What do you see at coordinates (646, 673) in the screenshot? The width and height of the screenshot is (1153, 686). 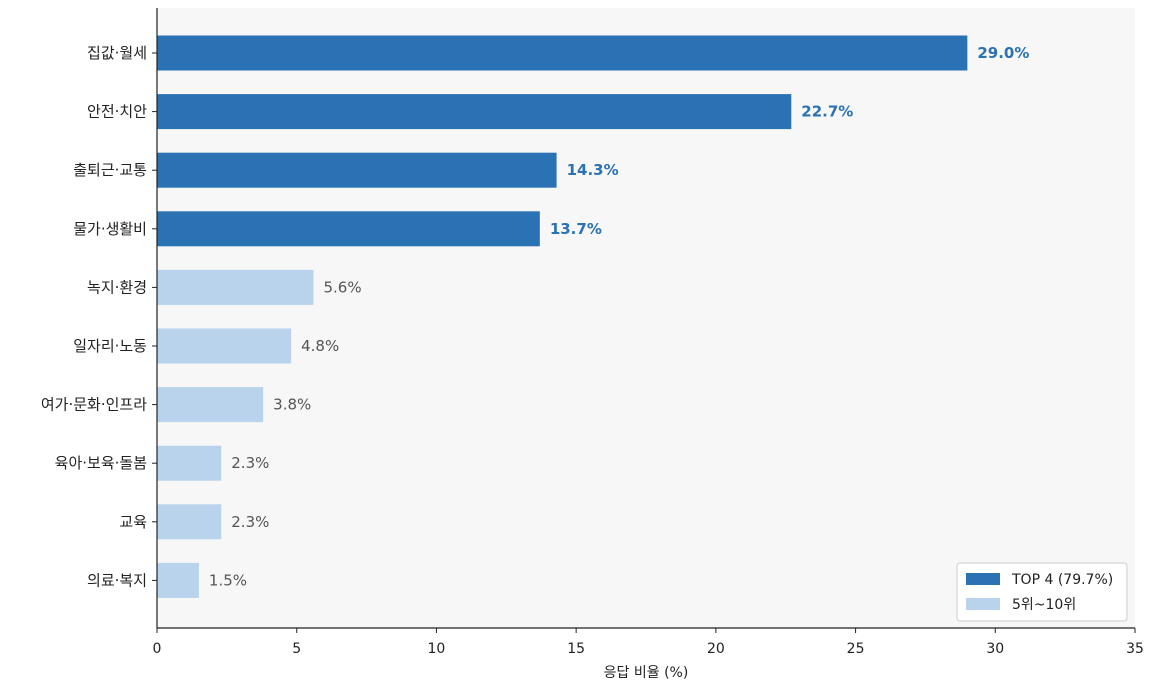 I see `x-axis-title: 응답 비율 (%)` at bounding box center [646, 673].